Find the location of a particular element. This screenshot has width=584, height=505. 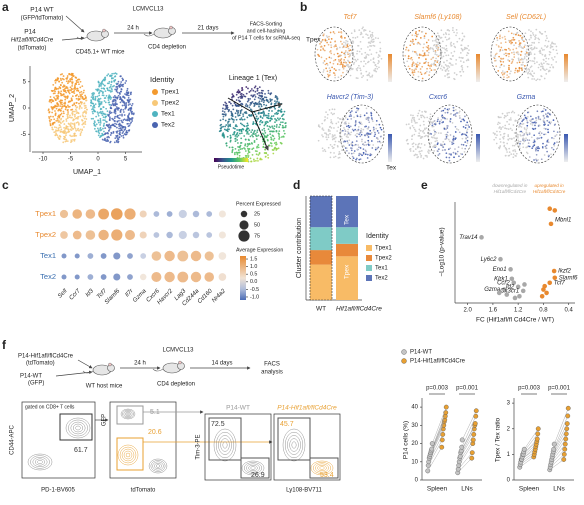

axis-label: UMAP_1 is located at coordinates (87, 172).